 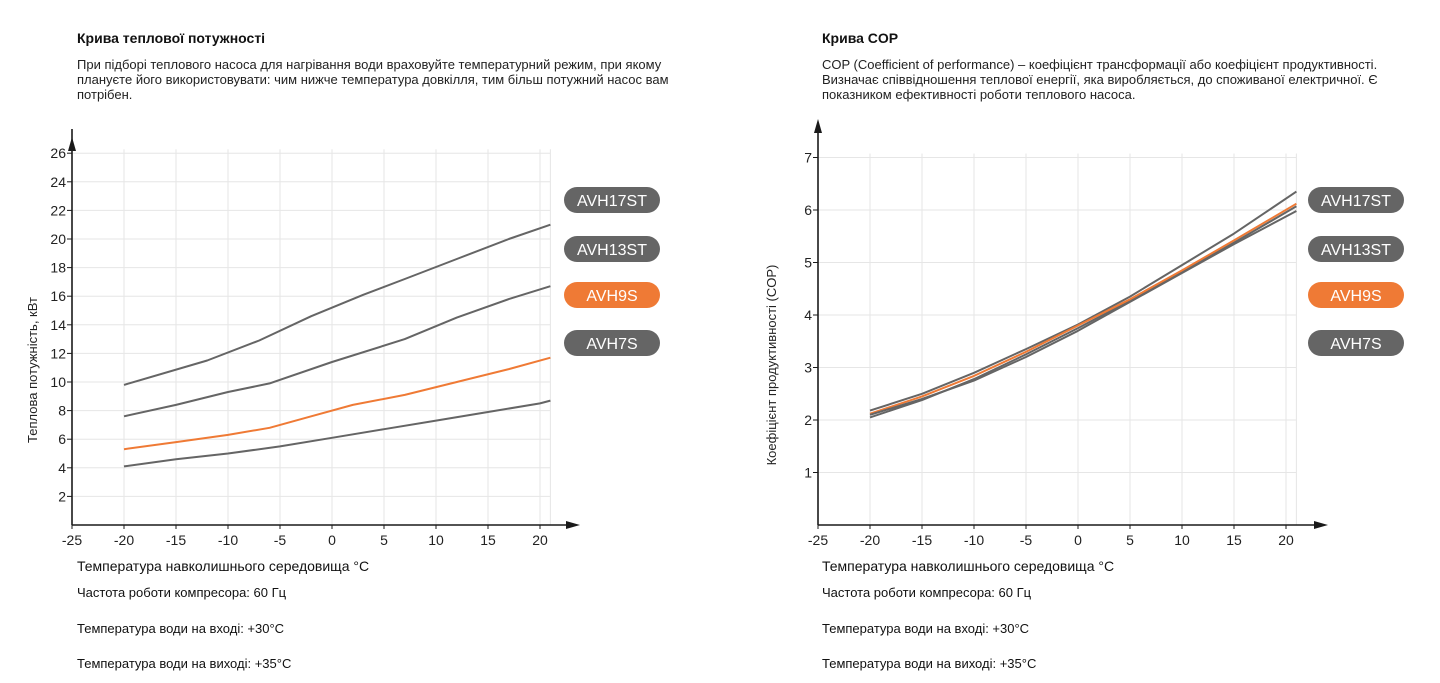 What do you see at coordinates (62, 411) in the screenshot?
I see `y-tick-label: 8` at bounding box center [62, 411].